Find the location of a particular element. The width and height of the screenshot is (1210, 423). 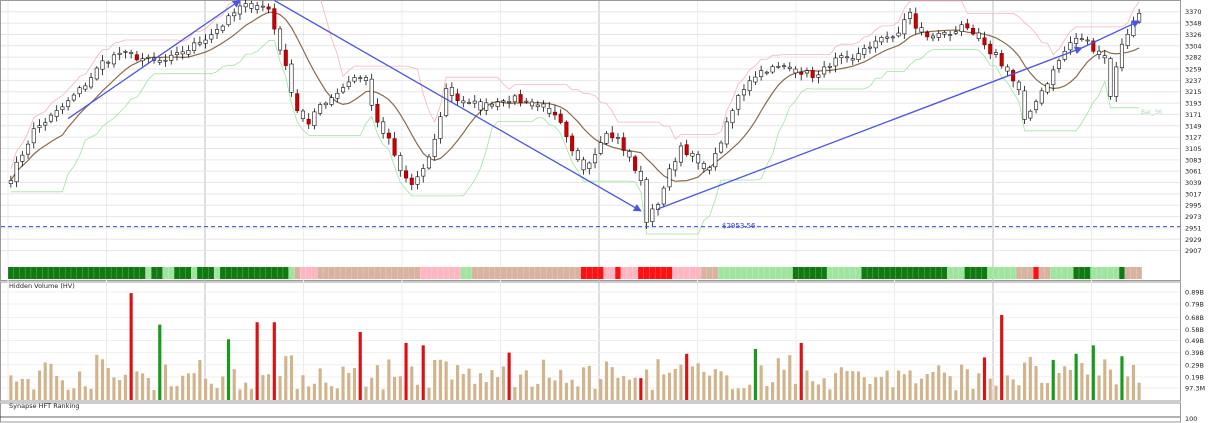

volume-tick-label: 0.29B is located at coordinates (1194, 365).